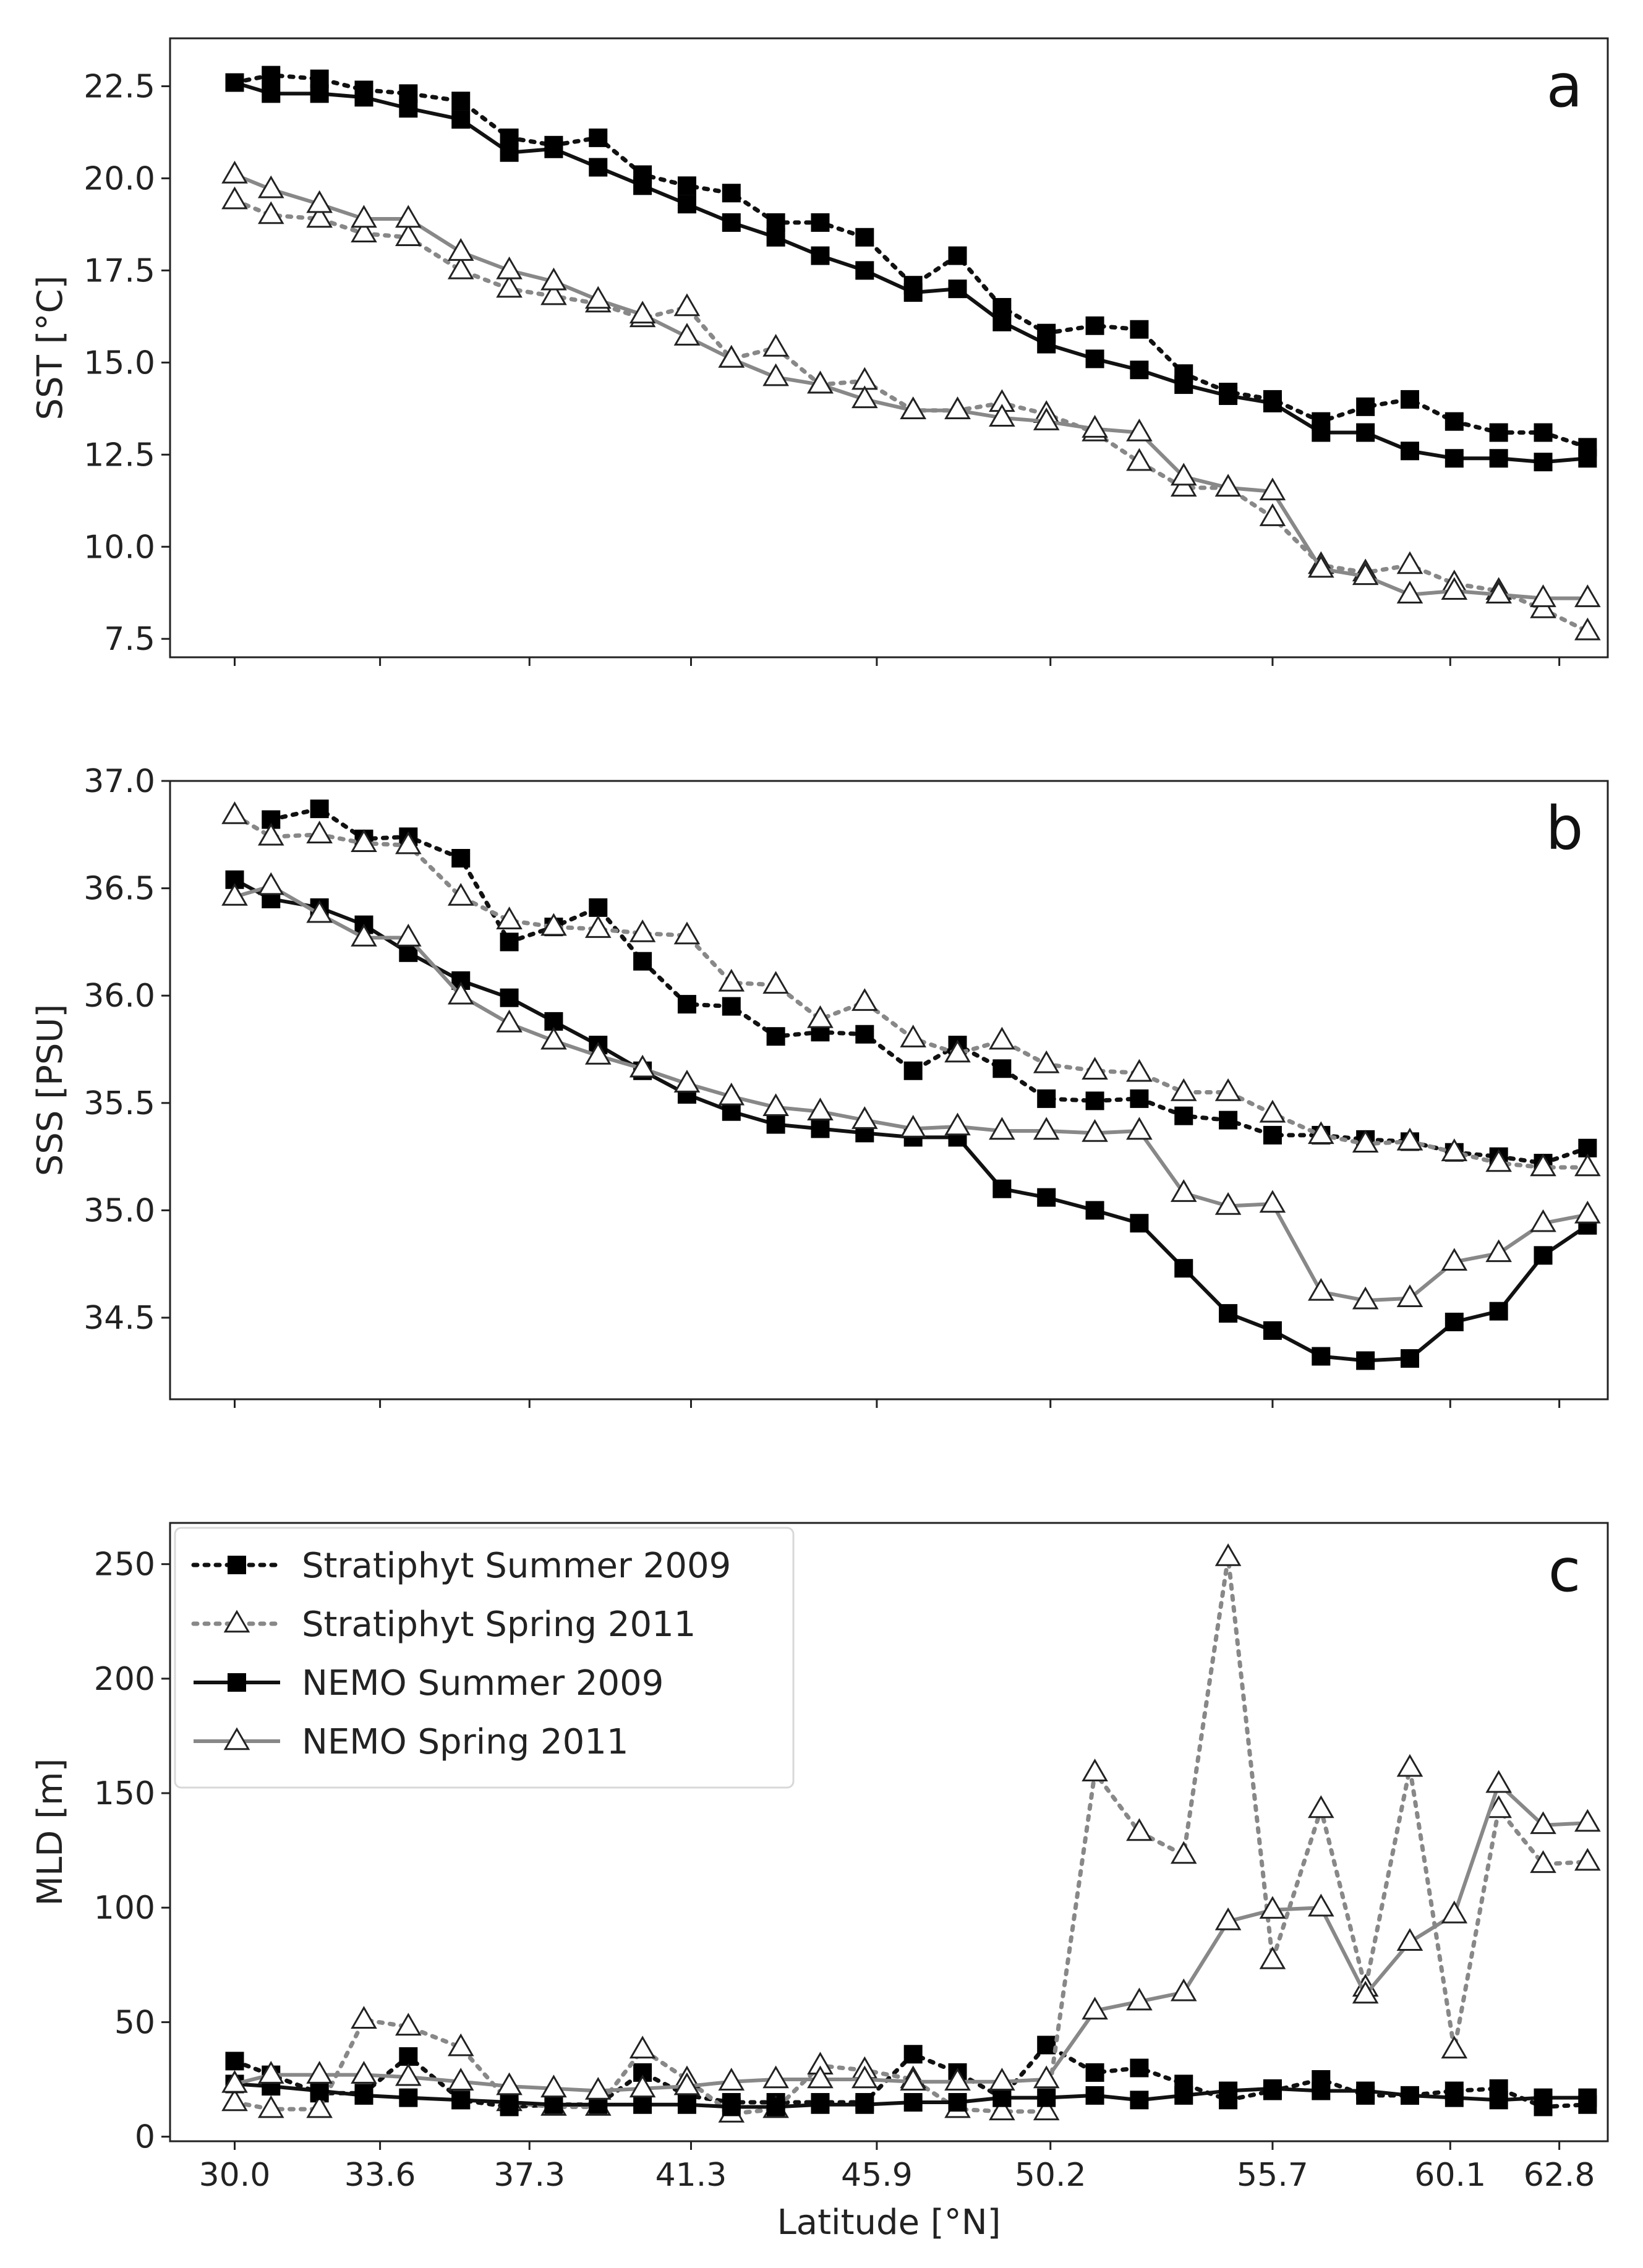 Image resolution: width=1643 pixels, height=2268 pixels. What do you see at coordinates (124, 1908) in the screenshot?
I see `y-tick-label: 100` at bounding box center [124, 1908].